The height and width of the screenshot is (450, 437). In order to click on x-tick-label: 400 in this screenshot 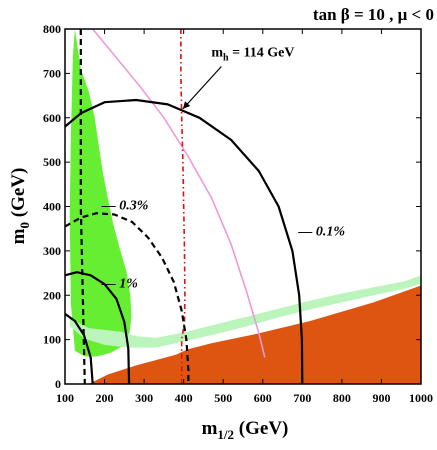, I will do `click(184, 398)`.